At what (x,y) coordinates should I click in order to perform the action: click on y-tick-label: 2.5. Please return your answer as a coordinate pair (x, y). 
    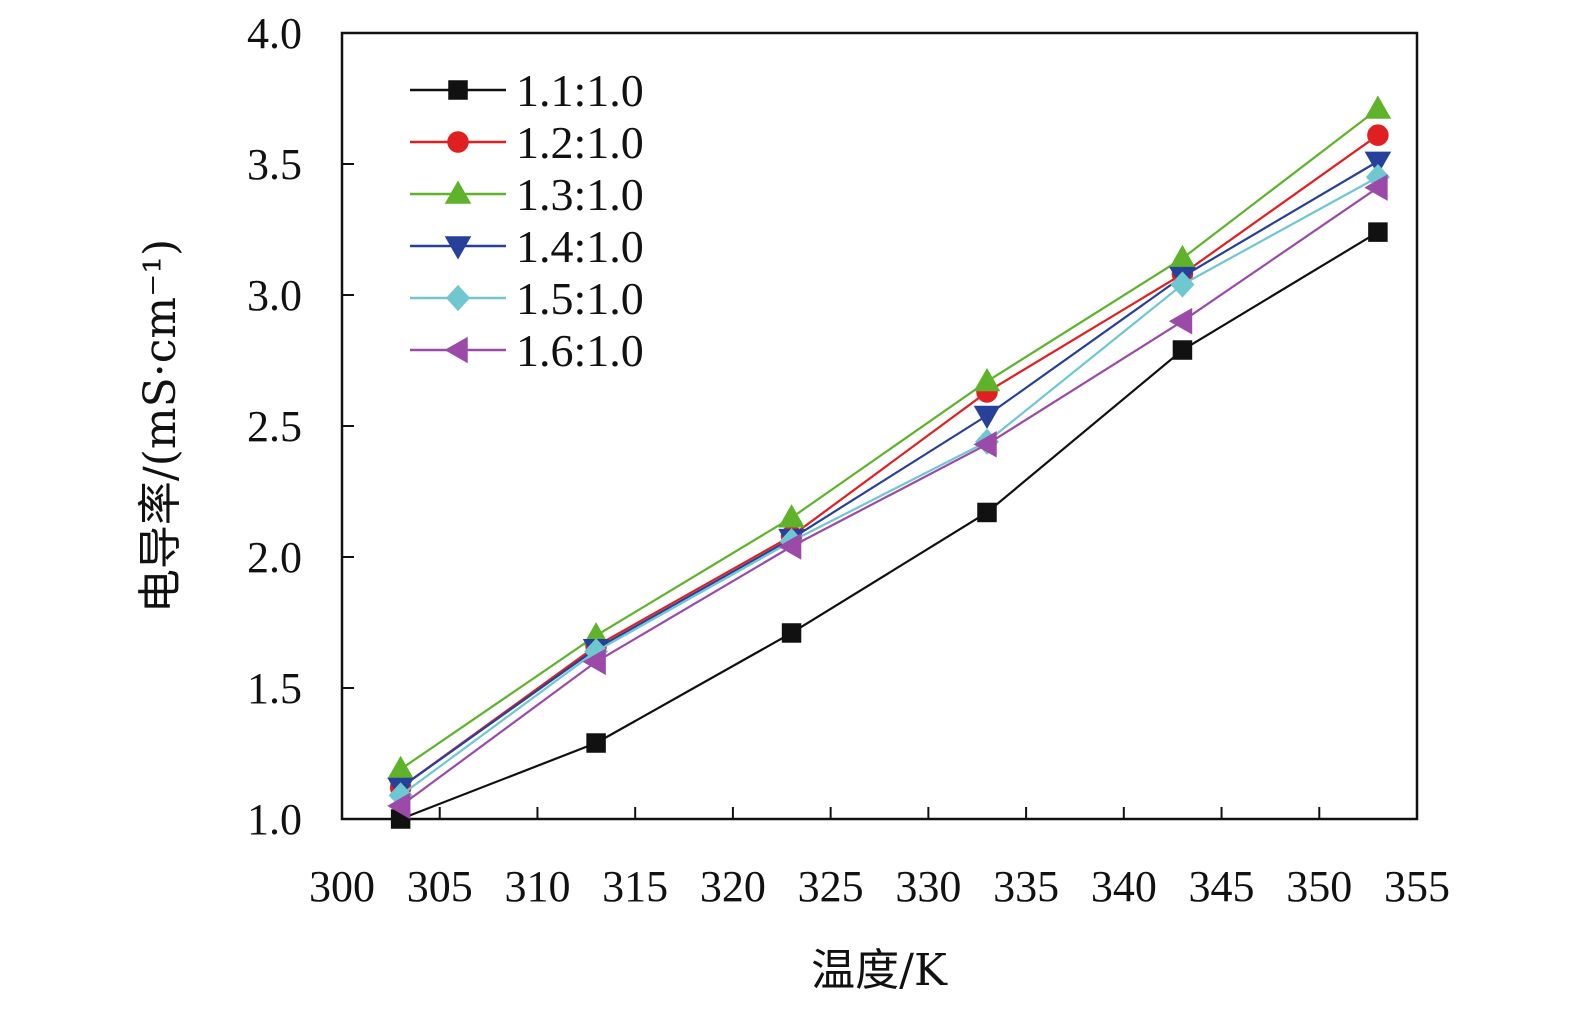
    Looking at the image, I should click on (274, 426).